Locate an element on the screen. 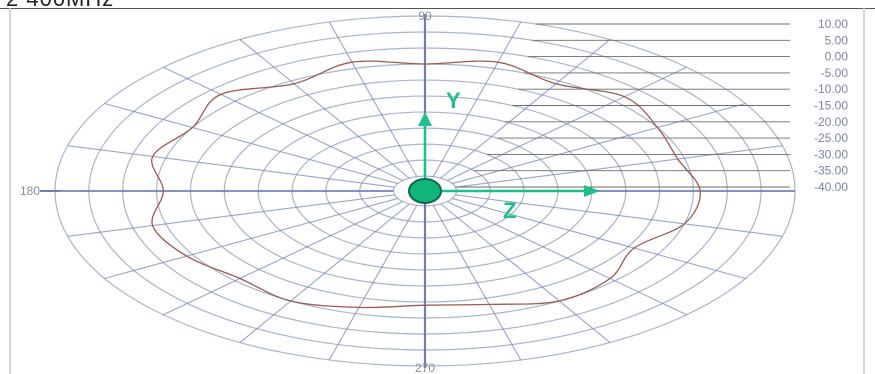 This screenshot has height=374, width=875. axes-layer: YZ is located at coordinates (504, 155).